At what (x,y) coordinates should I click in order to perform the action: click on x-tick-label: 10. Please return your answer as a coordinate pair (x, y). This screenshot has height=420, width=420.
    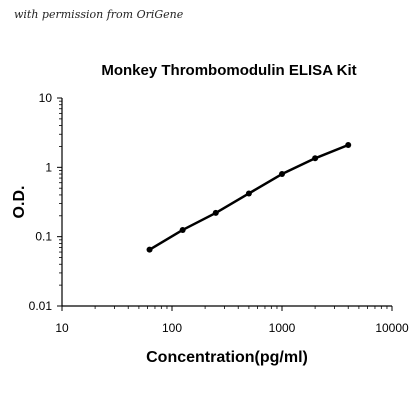
    Looking at the image, I should click on (62, 328).